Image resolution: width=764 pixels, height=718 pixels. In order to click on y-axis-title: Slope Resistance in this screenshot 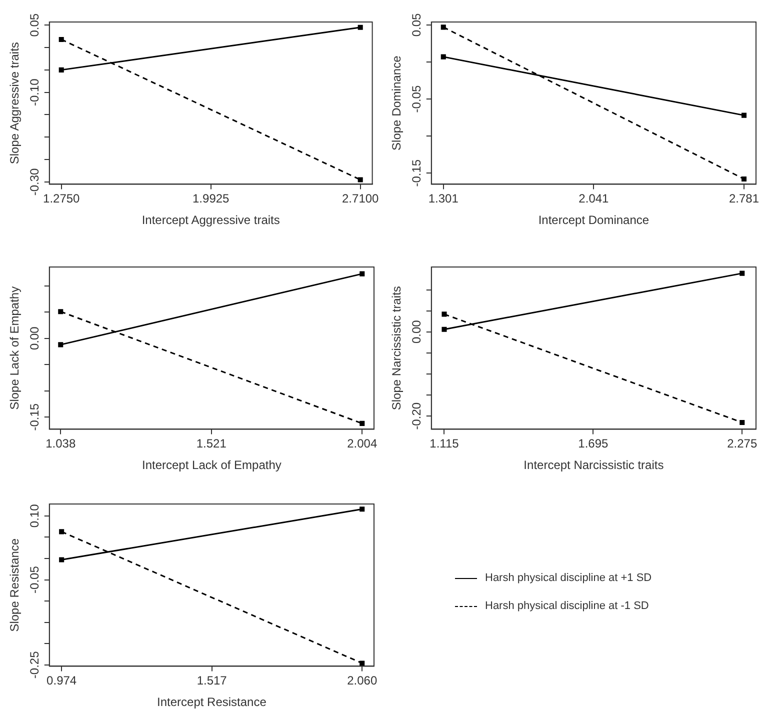, I will do `click(15, 585)`.